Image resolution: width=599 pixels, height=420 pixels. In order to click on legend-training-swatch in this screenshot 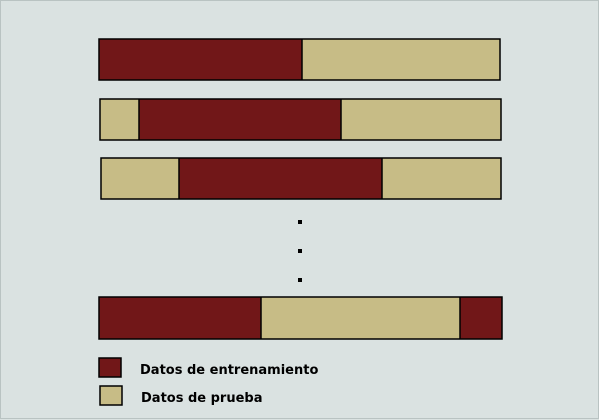, I will do `click(110, 367)`.